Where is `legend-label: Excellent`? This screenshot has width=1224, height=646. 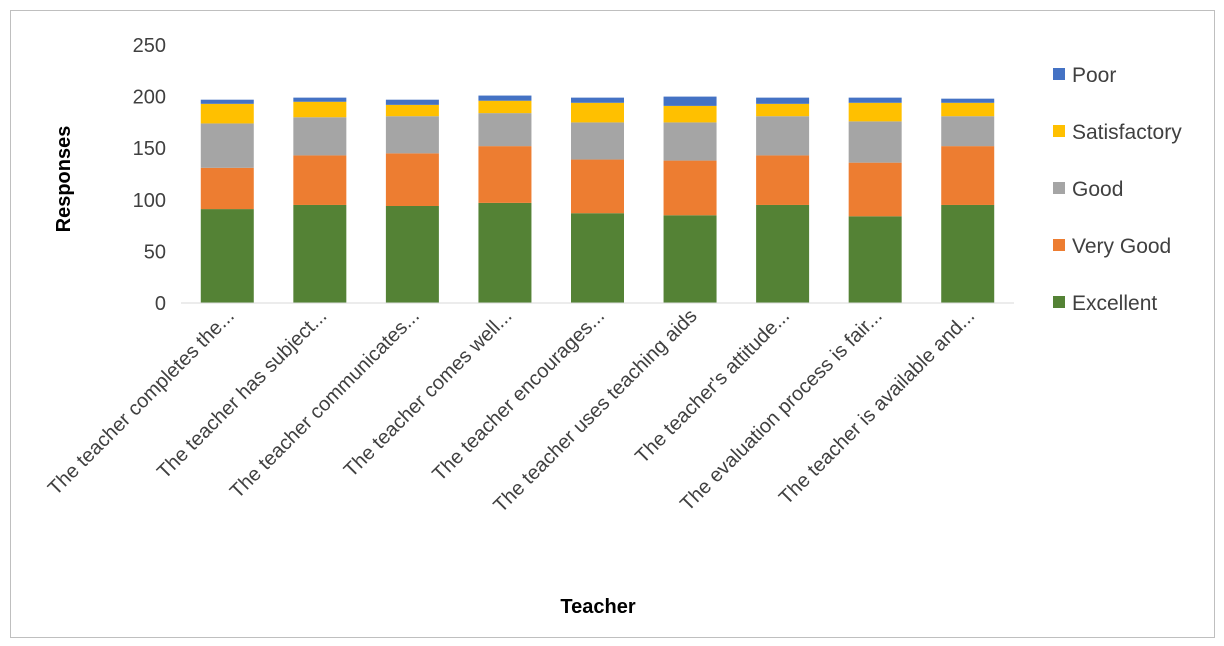
legend-label: Excellent is located at coordinates (1114, 303).